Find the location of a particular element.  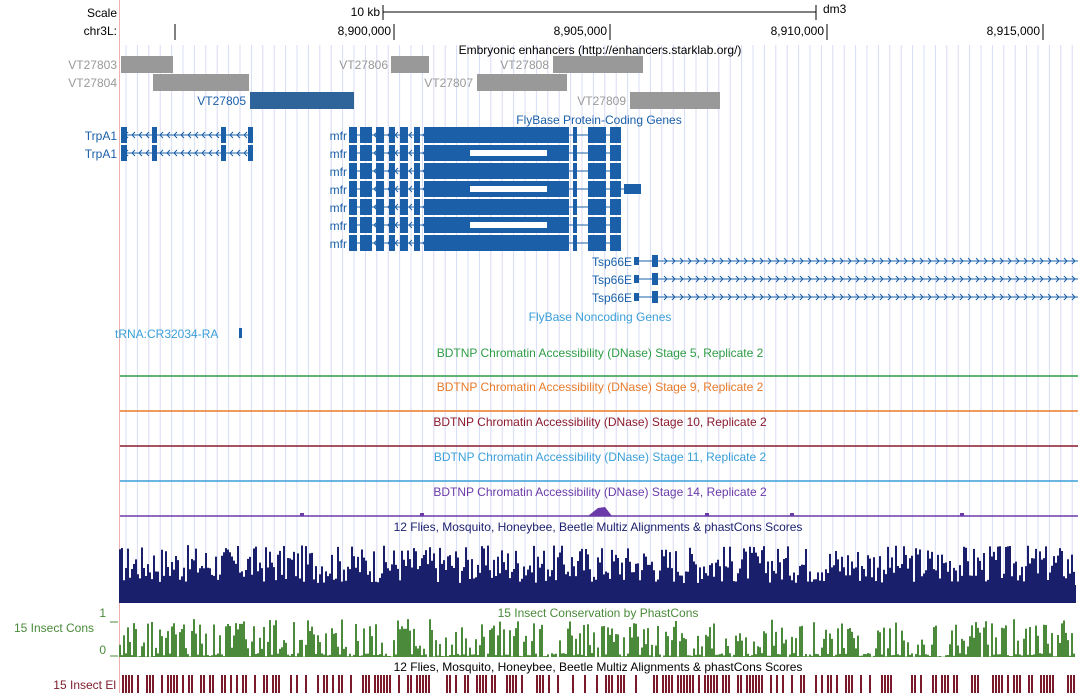

enhancer-label: VT27803 is located at coordinates (92, 65).